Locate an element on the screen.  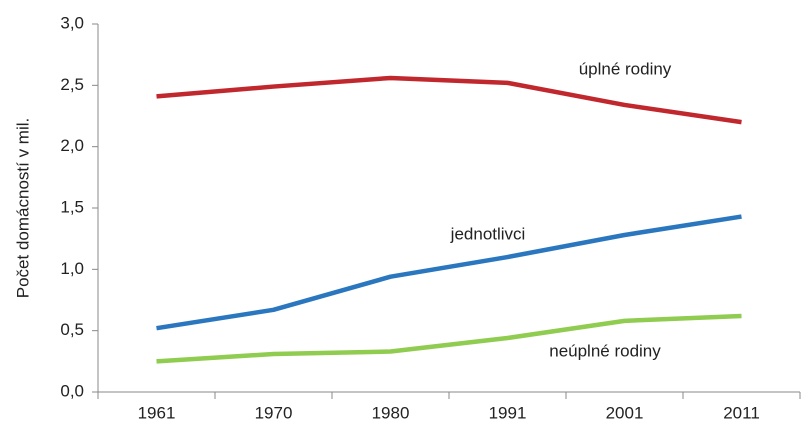
series-label: jednotlivci is located at coordinates (488, 233).